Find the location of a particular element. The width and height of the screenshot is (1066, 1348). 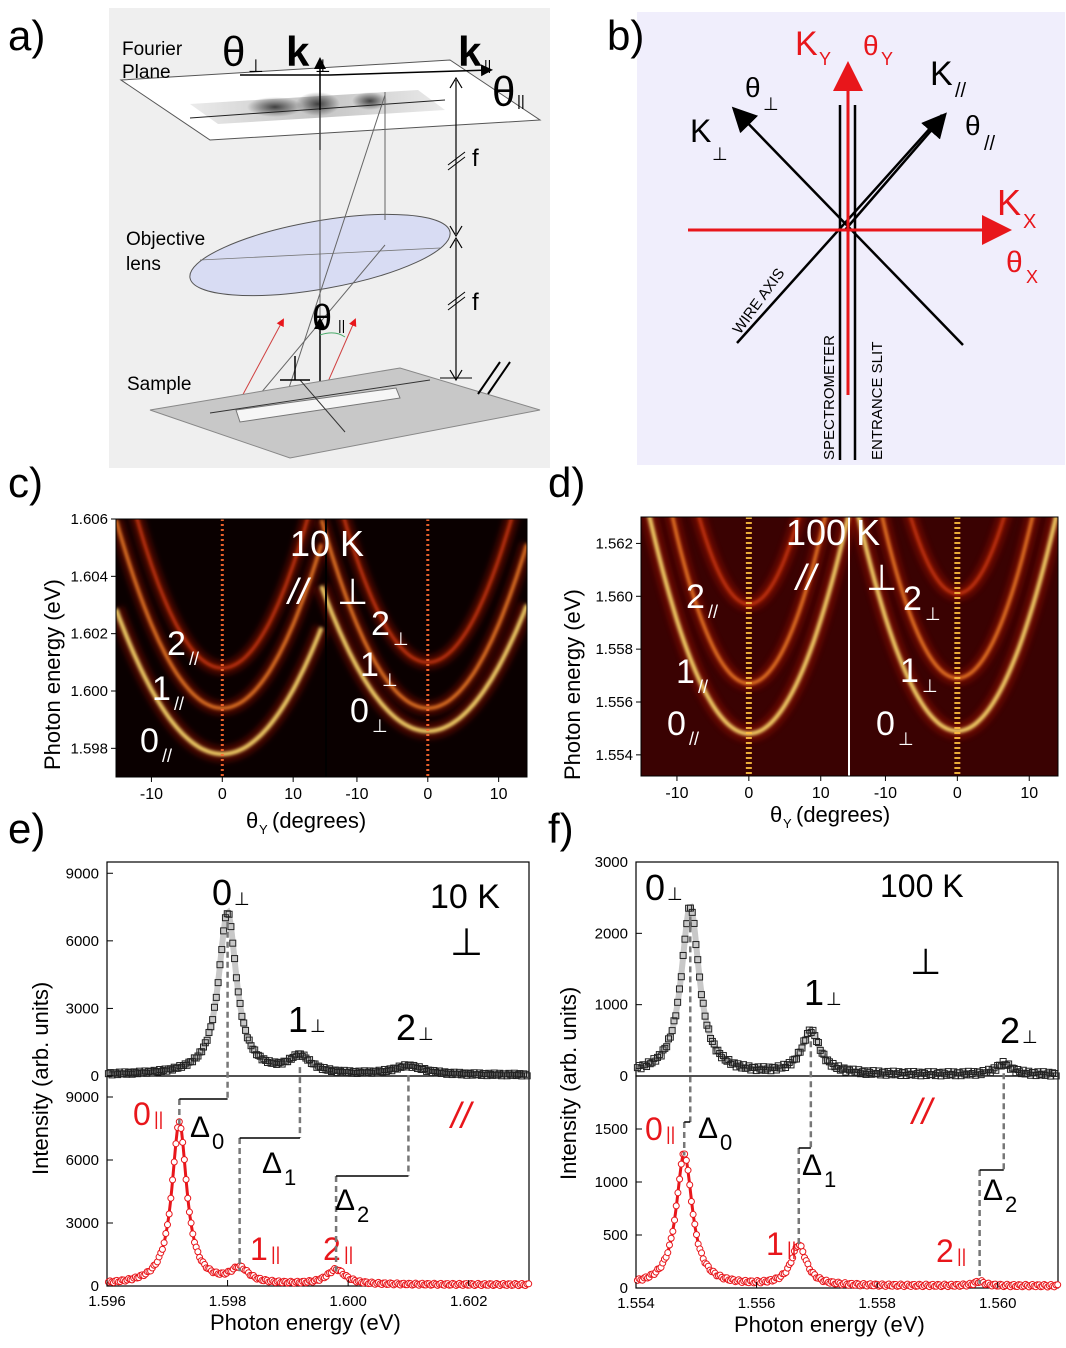

x-tick-label: -10 is located at coordinates (151, 794).